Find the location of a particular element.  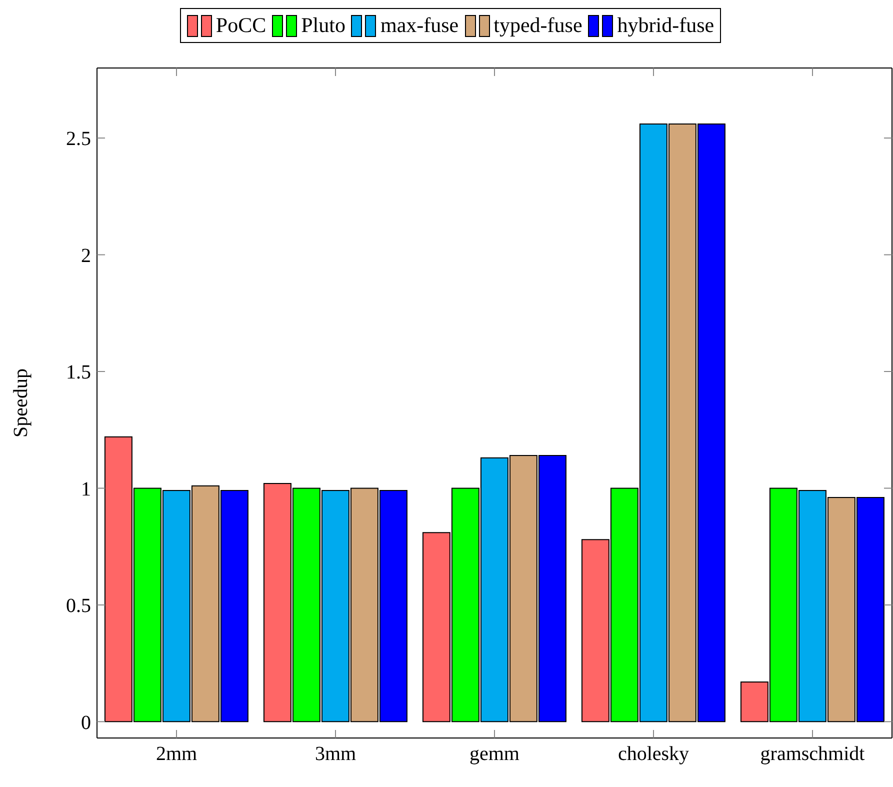

x-tick-label: 2mm is located at coordinates (177, 754).